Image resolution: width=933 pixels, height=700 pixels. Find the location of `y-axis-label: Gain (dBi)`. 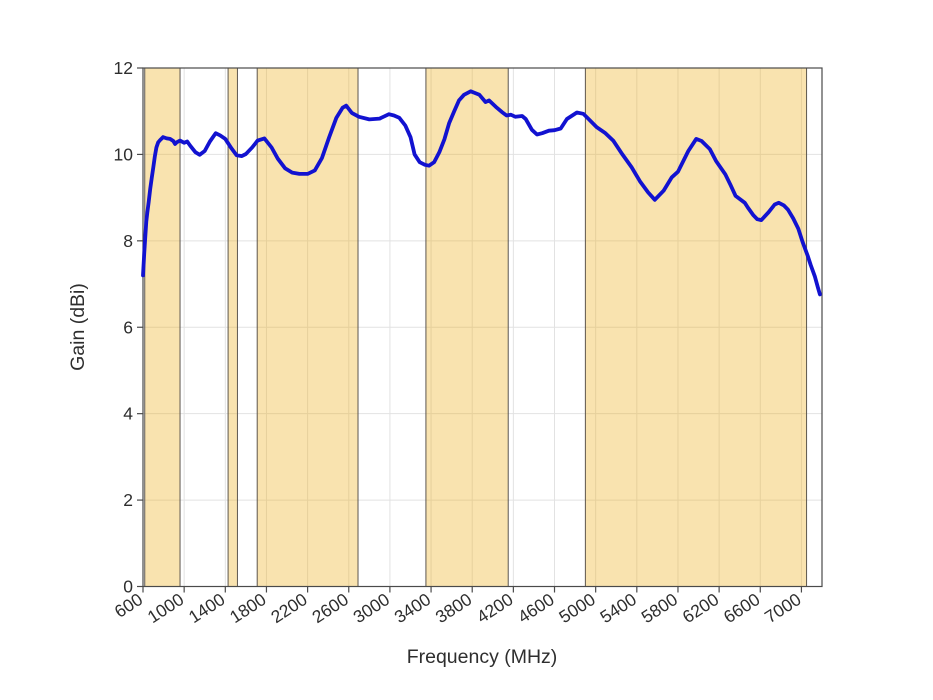

y-axis-label: Gain (dBi) is located at coordinates (78, 327).